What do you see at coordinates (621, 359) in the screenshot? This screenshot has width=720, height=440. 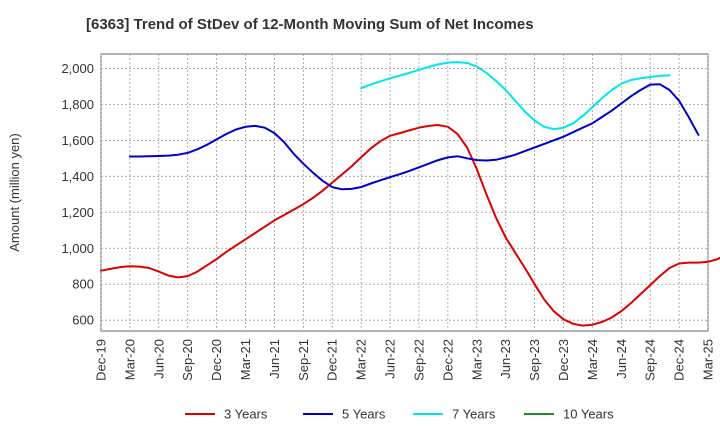 I see `x-tick-label: Jun-24` at bounding box center [621, 359].